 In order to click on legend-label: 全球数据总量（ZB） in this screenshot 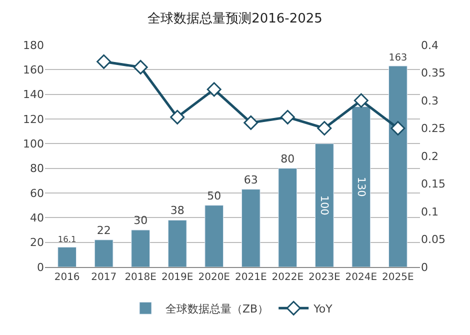, I will do `click(217, 309)`.